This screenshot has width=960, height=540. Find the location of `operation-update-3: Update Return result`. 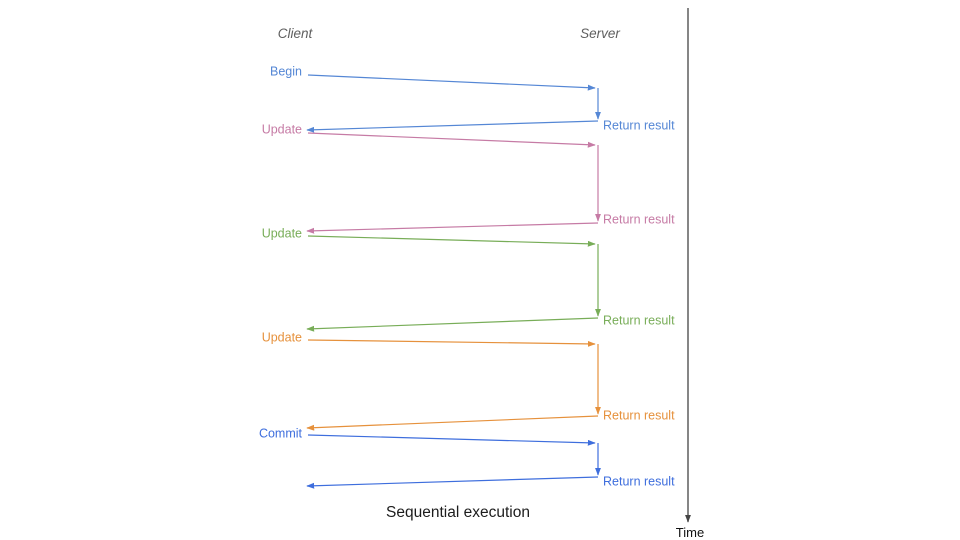

operation-update-3: Update Return result is located at coordinates (468, 381).